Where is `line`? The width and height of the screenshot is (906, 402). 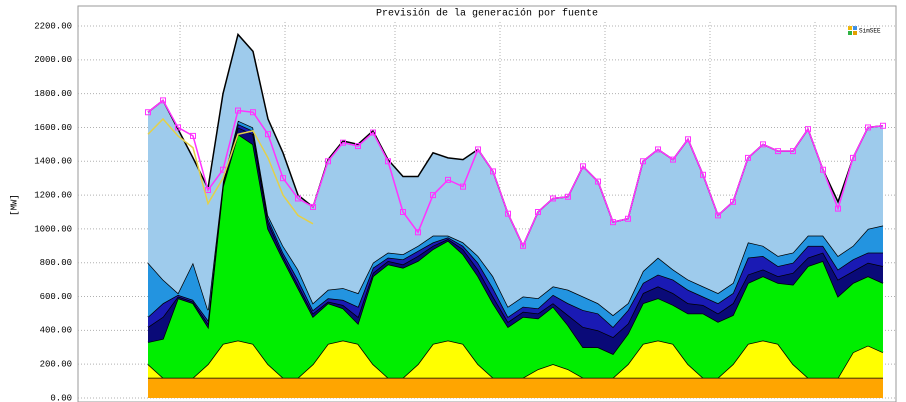
line is located at coordinates (230, 171).